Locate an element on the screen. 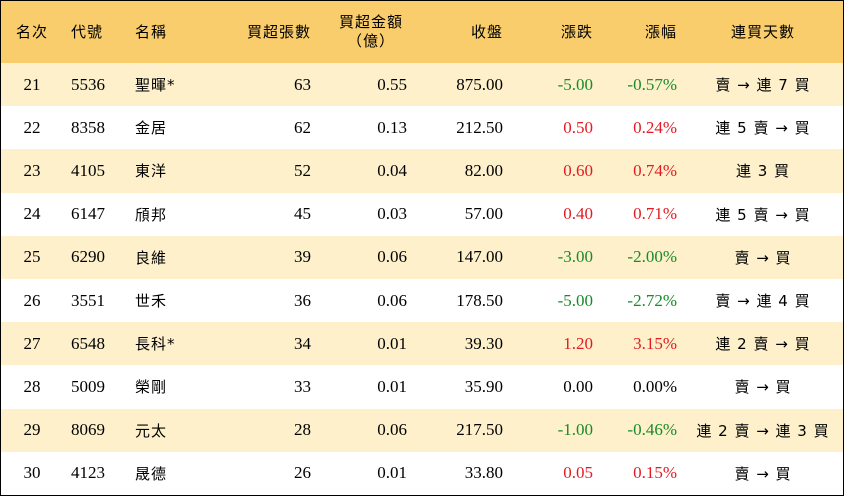 The width and height of the screenshot is (844, 496). cell-streak: 連 2 賣 → 連 3 買 is located at coordinates (763, 430).